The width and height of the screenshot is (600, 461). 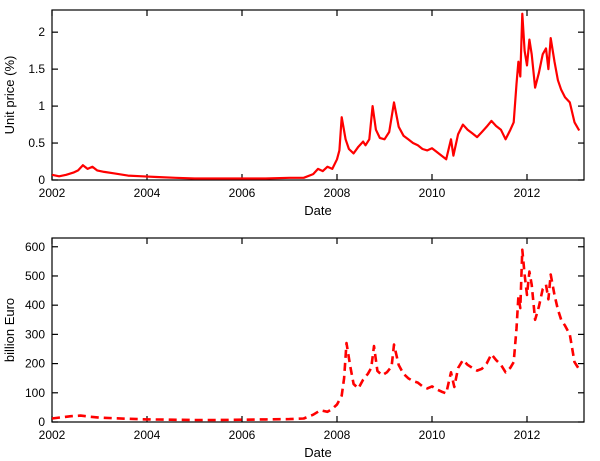 I want to click on y-tick-label: 300, so click(x=35, y=334).